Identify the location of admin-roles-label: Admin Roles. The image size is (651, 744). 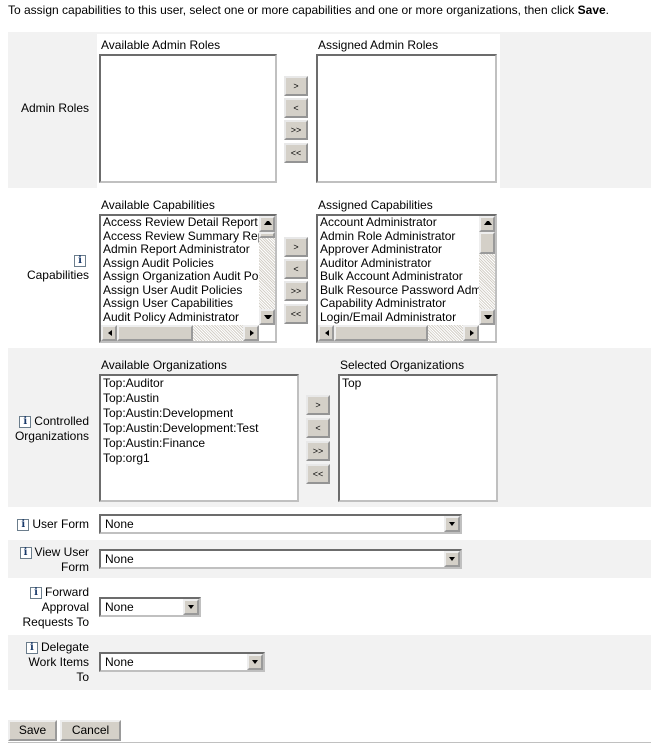
(54, 108).